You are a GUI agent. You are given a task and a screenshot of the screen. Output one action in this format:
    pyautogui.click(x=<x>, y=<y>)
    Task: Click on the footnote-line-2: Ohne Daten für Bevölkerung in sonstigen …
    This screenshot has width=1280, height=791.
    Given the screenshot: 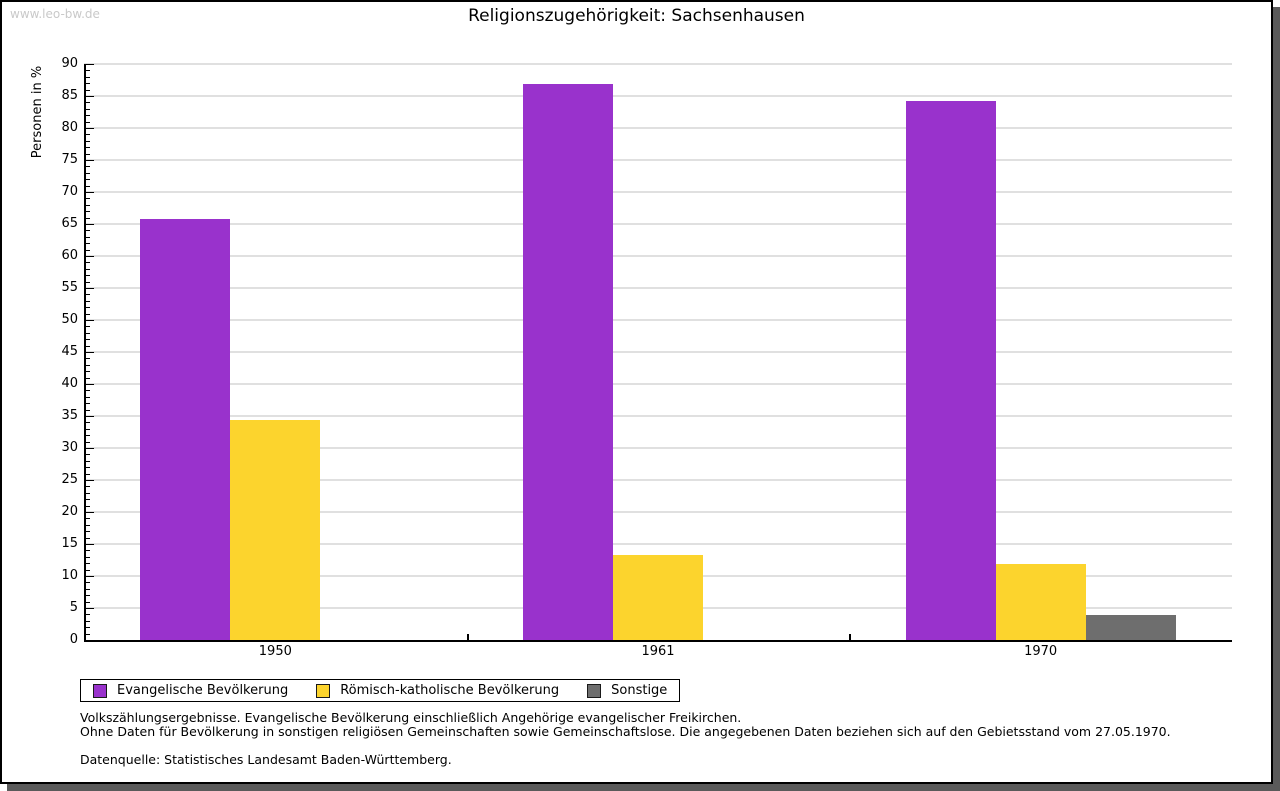 What is the action you would take?
    pyautogui.click(x=625, y=731)
    